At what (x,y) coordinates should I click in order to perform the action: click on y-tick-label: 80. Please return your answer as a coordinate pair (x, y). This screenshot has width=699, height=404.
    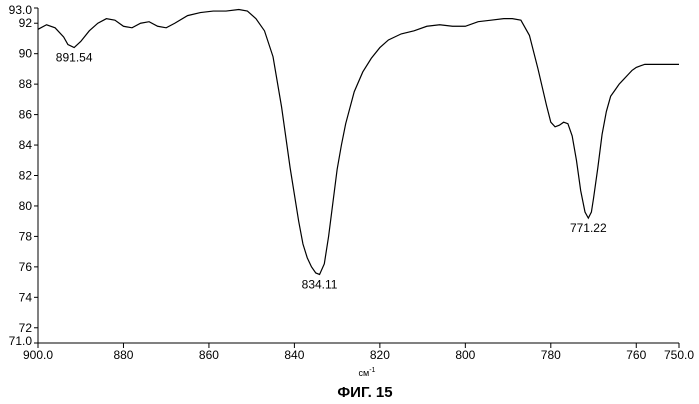
    Looking at the image, I should click on (26, 206).